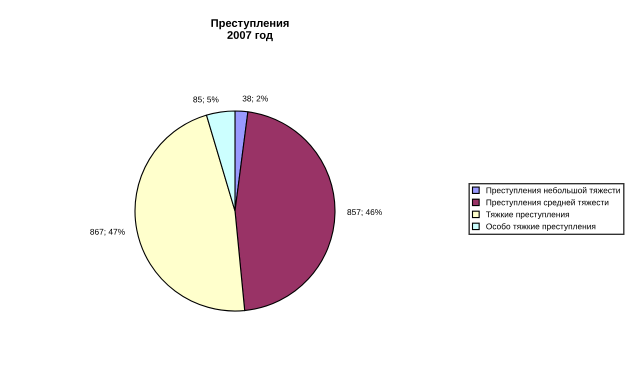 Image resolution: width=632 pixels, height=388 pixels. I want to click on data-label: 85; 5%, so click(206, 100).